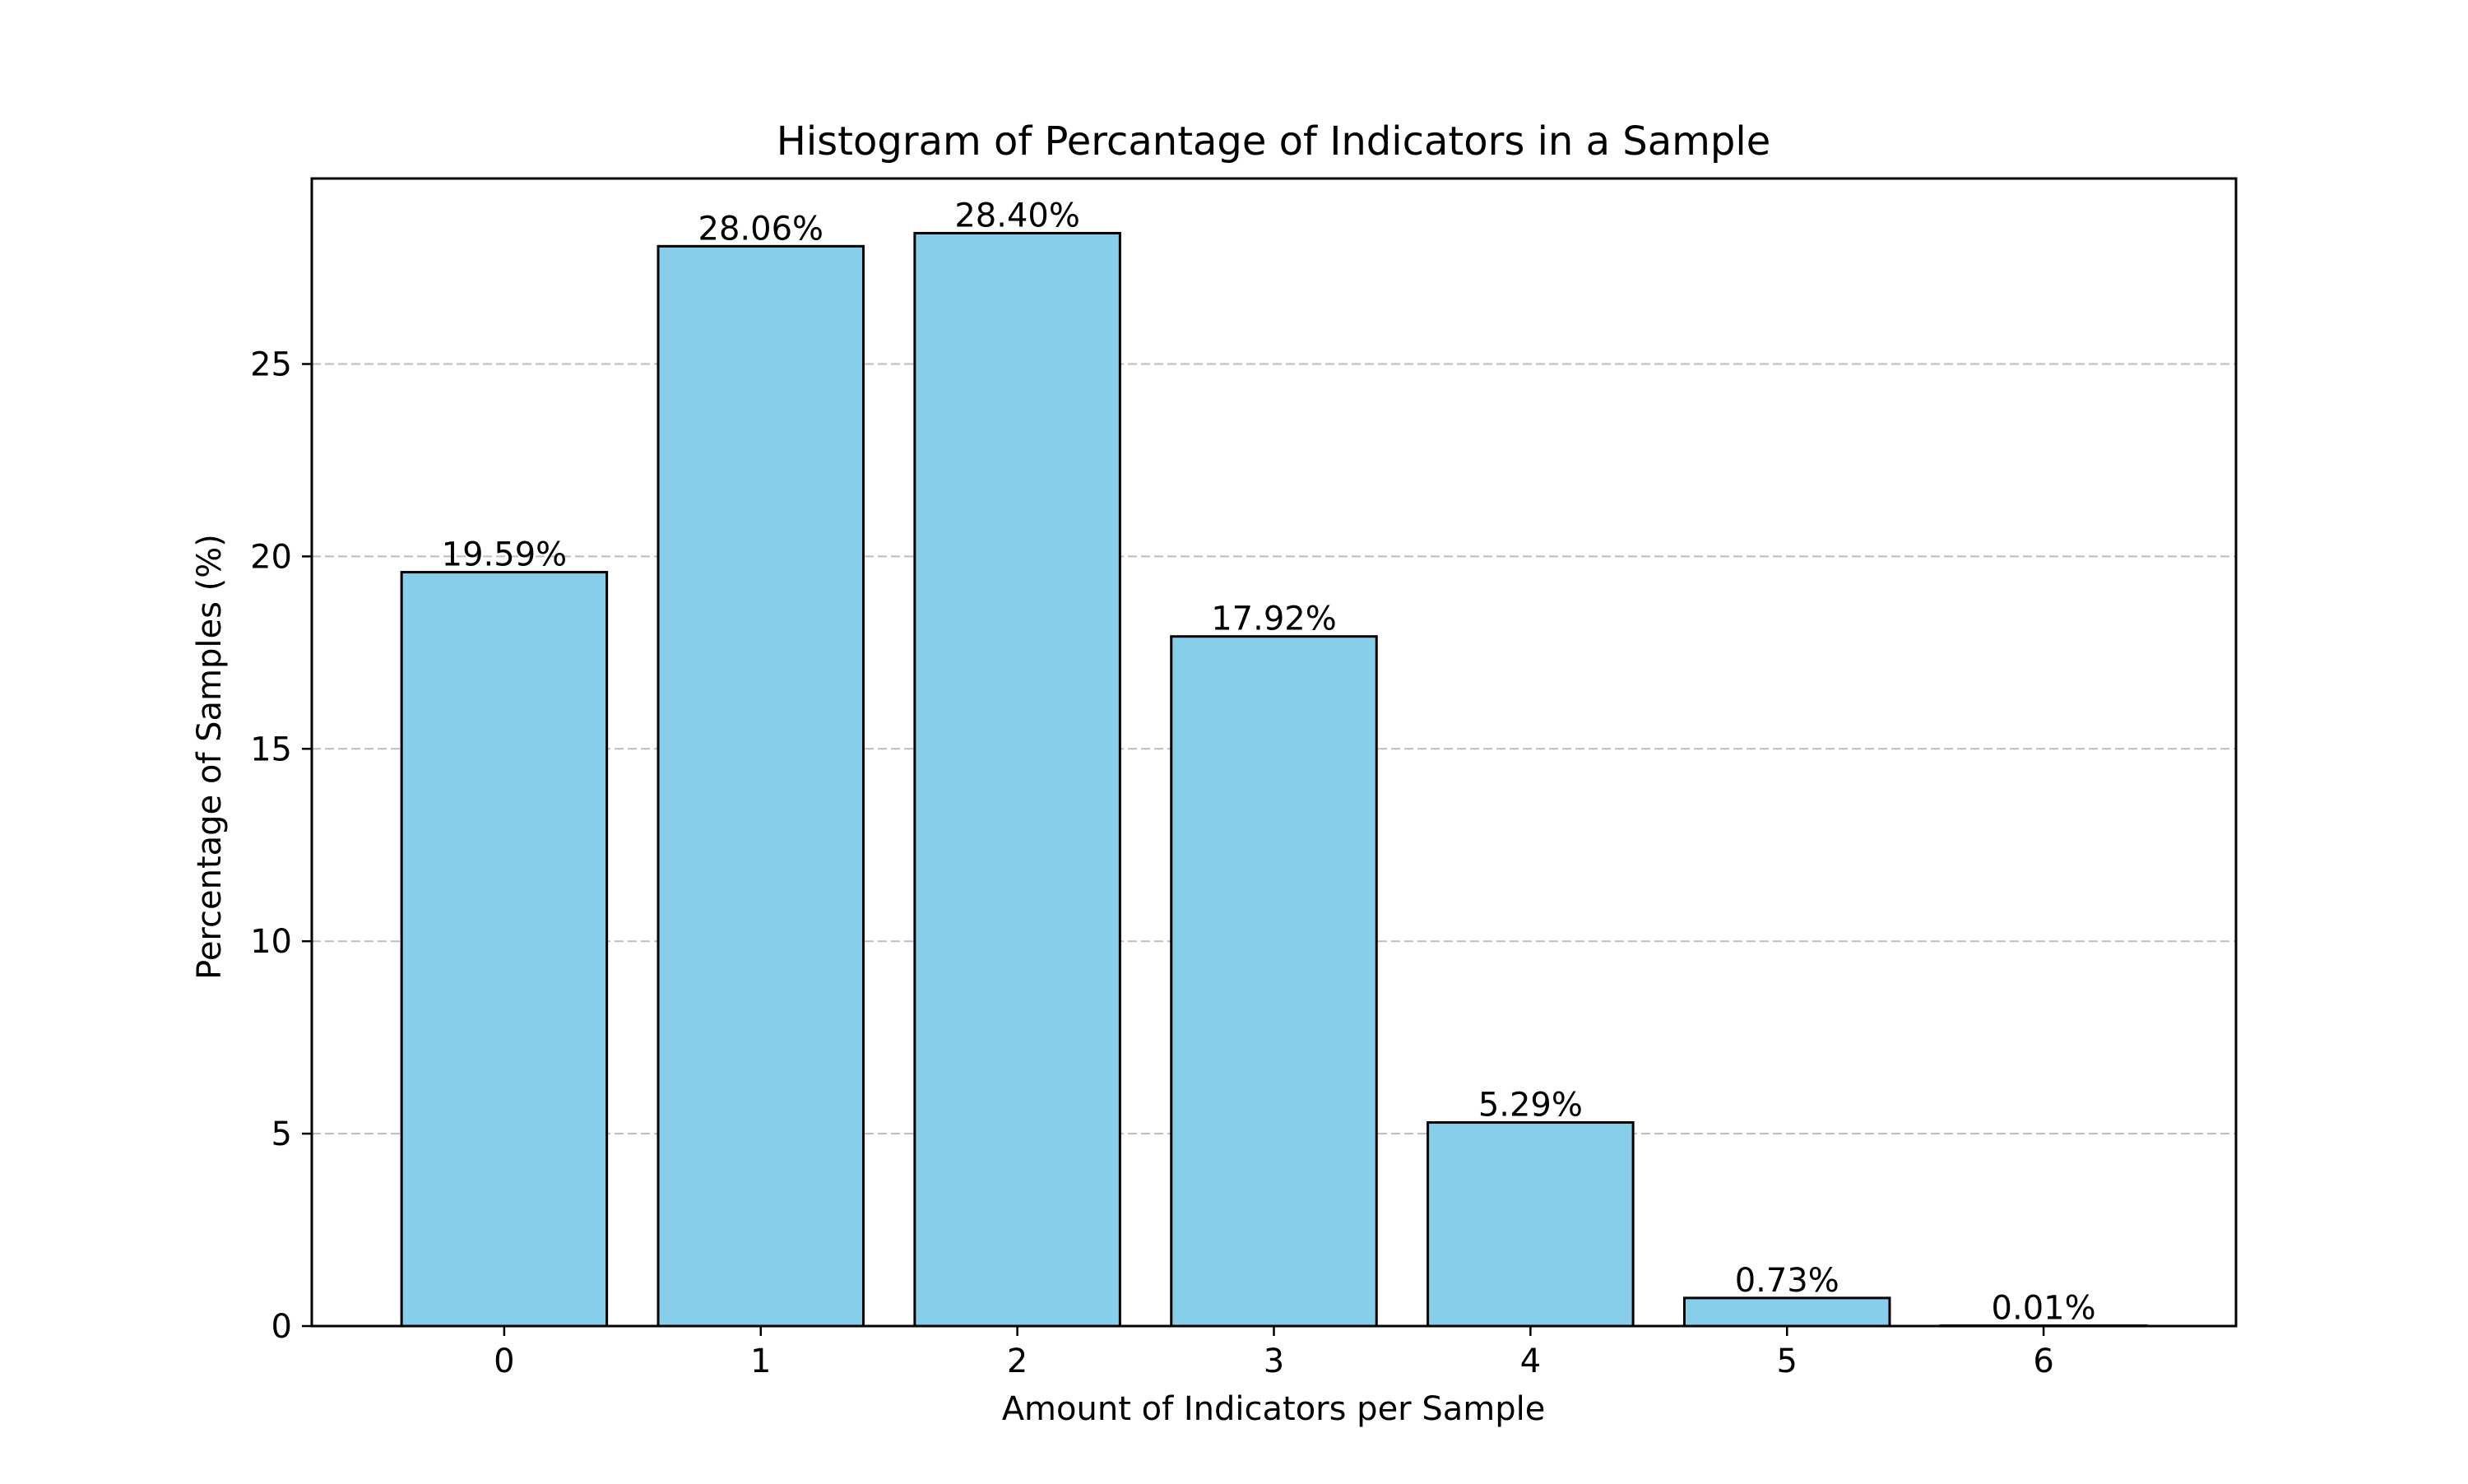 Image resolution: width=2468 pixels, height=1484 pixels. What do you see at coordinates (1274, 1409) in the screenshot?
I see `x-axis-label: Amount of Indicators per Sample` at bounding box center [1274, 1409].